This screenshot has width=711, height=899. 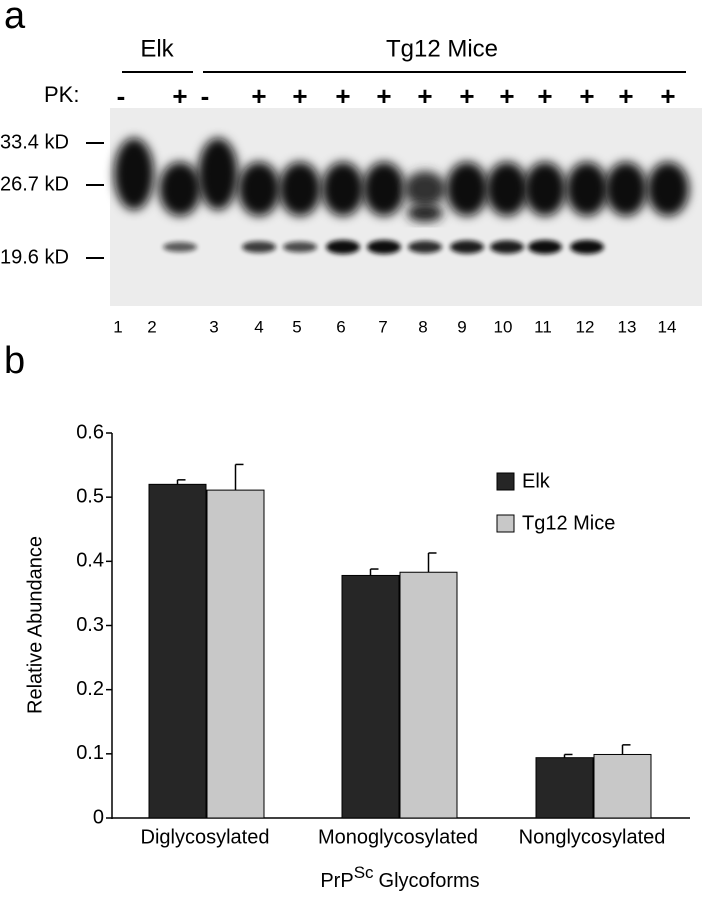 What do you see at coordinates (90, 753) in the screenshot?
I see `y-tick-label: 0.1` at bounding box center [90, 753].